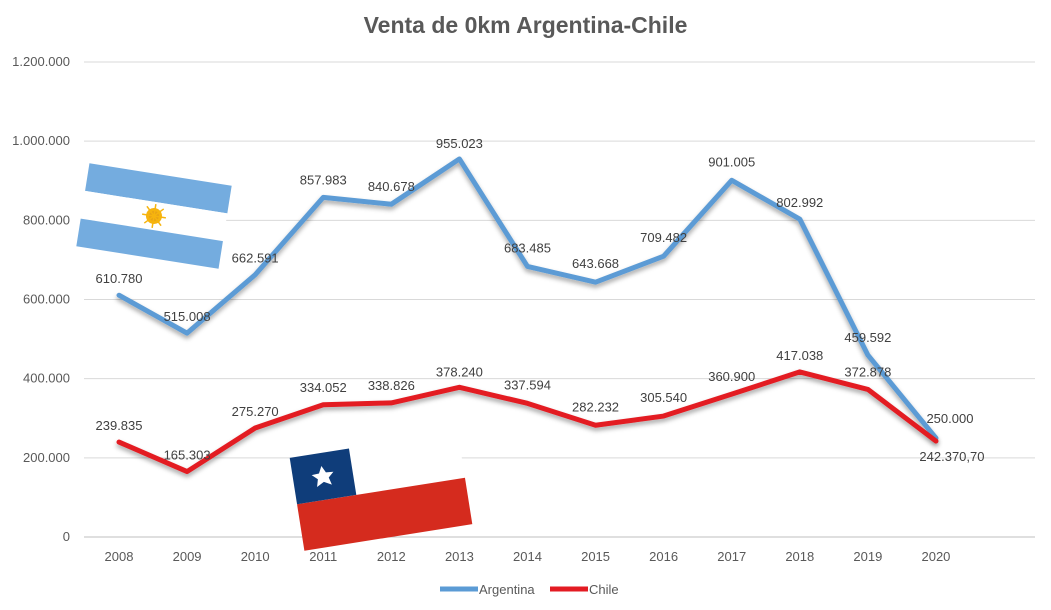  Describe the element at coordinates (867, 337) in the screenshot. I see `data-label-argentina: 459.592` at that location.